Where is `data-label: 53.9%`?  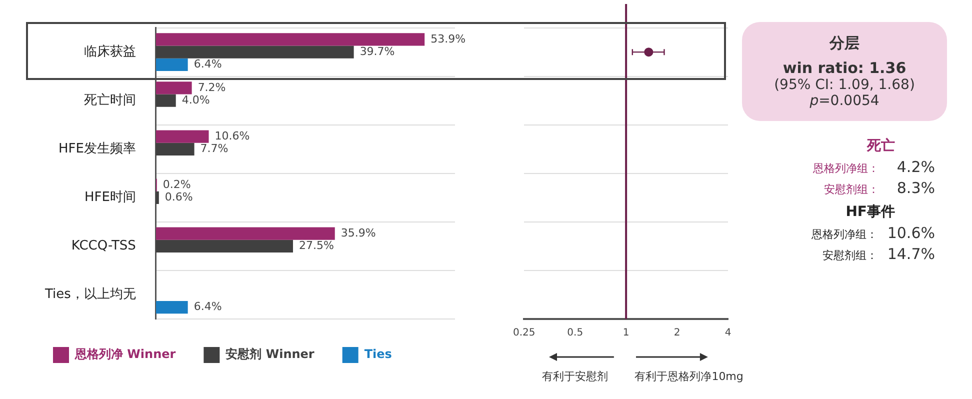 data-label: 53.9% is located at coordinates (448, 39).